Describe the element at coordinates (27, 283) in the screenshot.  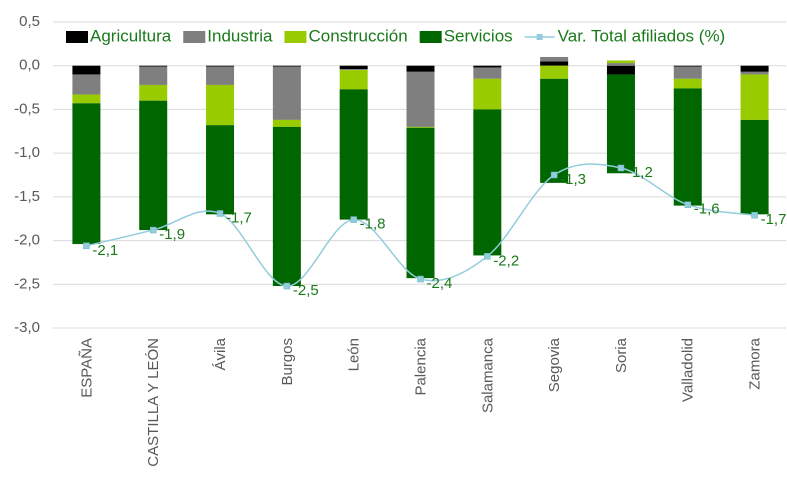
I see `y-tick-label: -2,5` at that location.